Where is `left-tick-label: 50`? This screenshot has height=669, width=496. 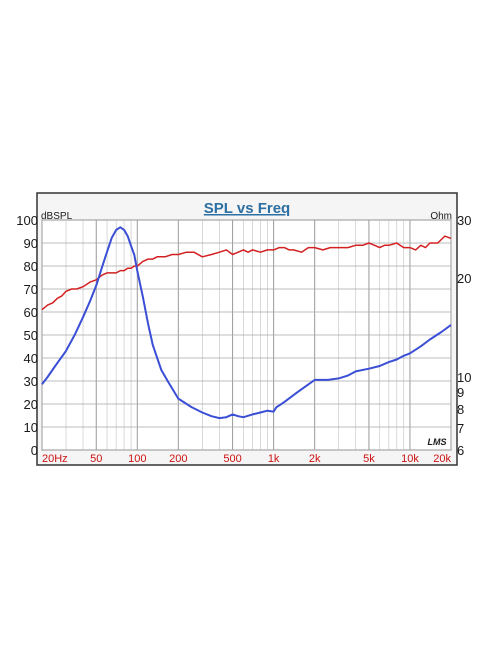 left-tick-label: 50 is located at coordinates (31, 335).